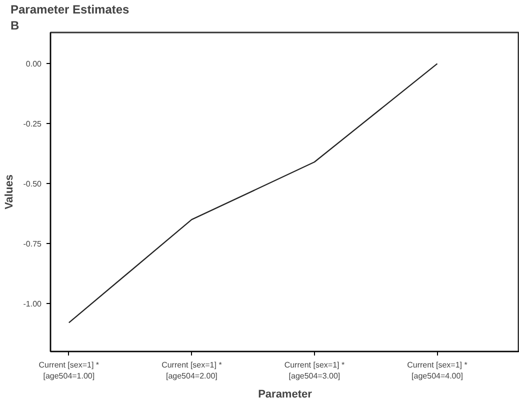 This screenshot has height=403, width=519. I want to click on x-tick-label: Current [sex=1] * [age504=4.00], so click(437, 370).